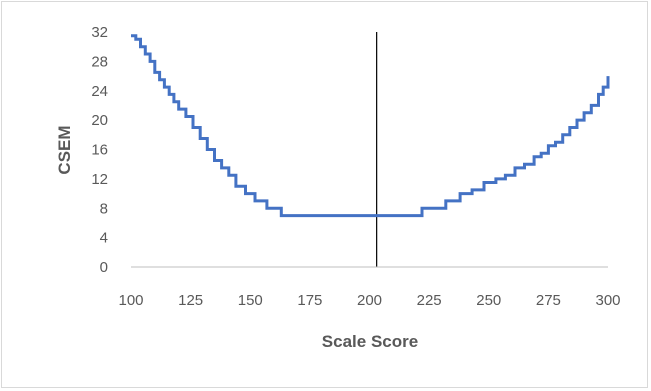 The image size is (651, 391). Describe the element at coordinates (607, 300) in the screenshot. I see `x-tick-label: 300` at that location.